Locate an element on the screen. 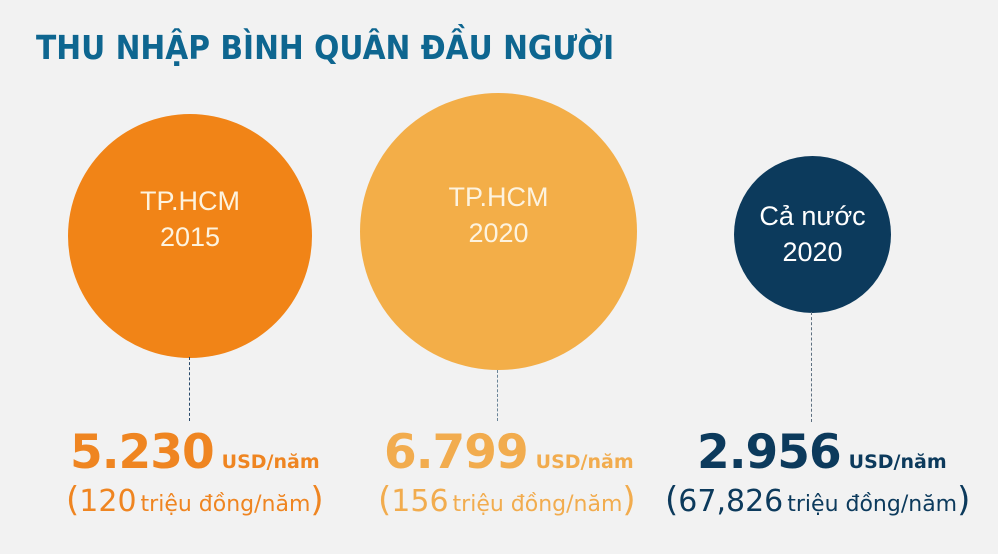 The image size is (998, 554). value-vnd: (67,826 triệu đồng/năm) is located at coordinates (817, 500).